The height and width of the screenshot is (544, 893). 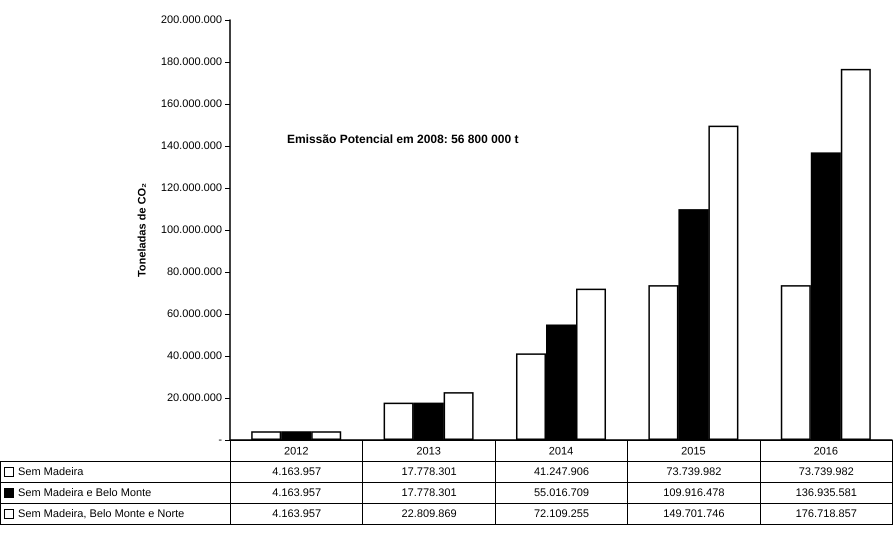 I want to click on y-tick-label: -, so click(x=220, y=440).